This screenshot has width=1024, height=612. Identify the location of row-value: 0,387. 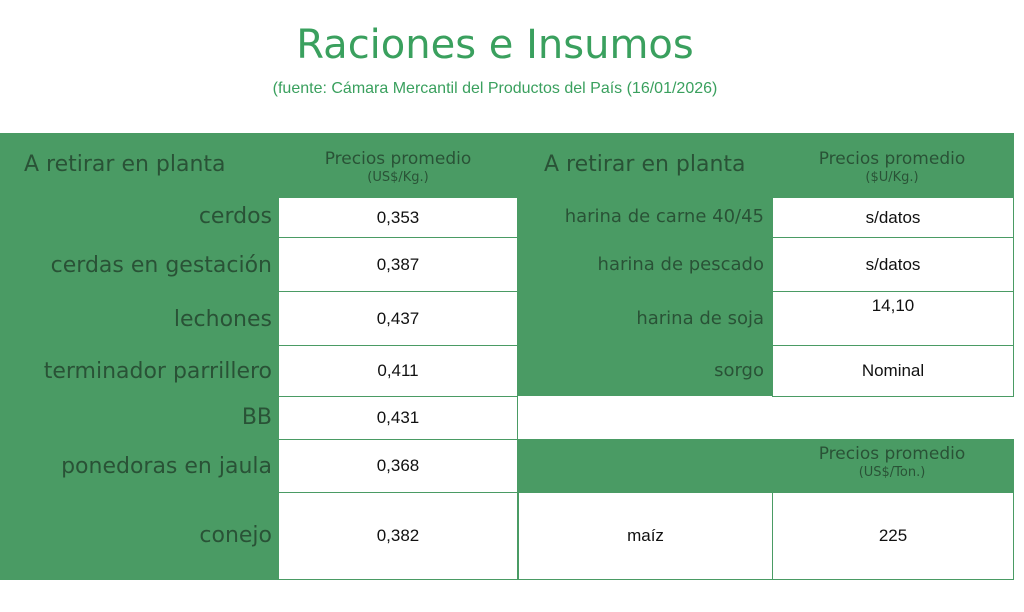
(398, 264).